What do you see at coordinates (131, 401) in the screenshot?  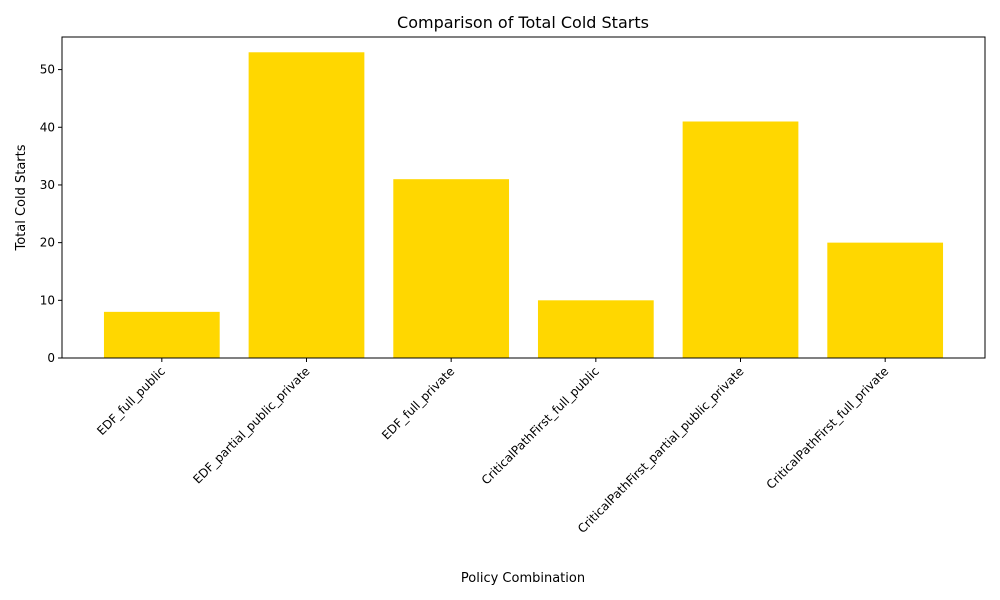 I see `x-tick-label: EDF_full_public` at bounding box center [131, 401].